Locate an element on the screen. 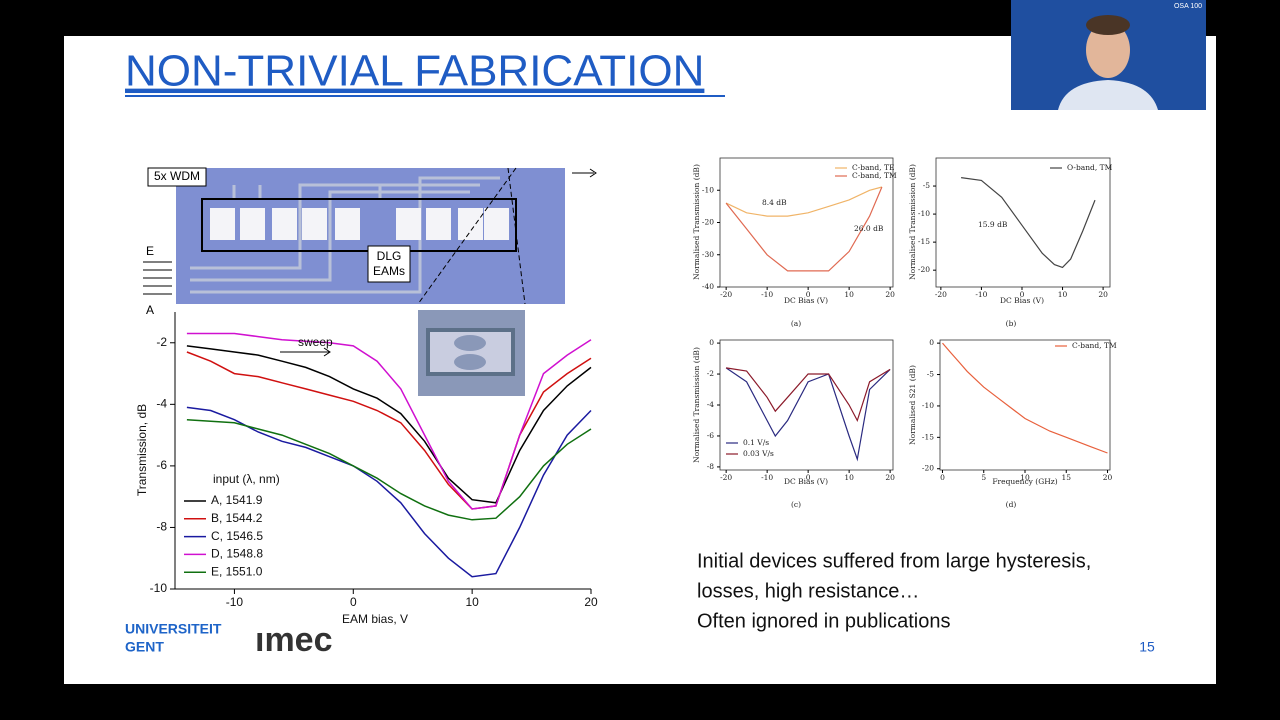 This screenshot has width=1280, height=720. eam-label: DLG is located at coordinates (389, 256).